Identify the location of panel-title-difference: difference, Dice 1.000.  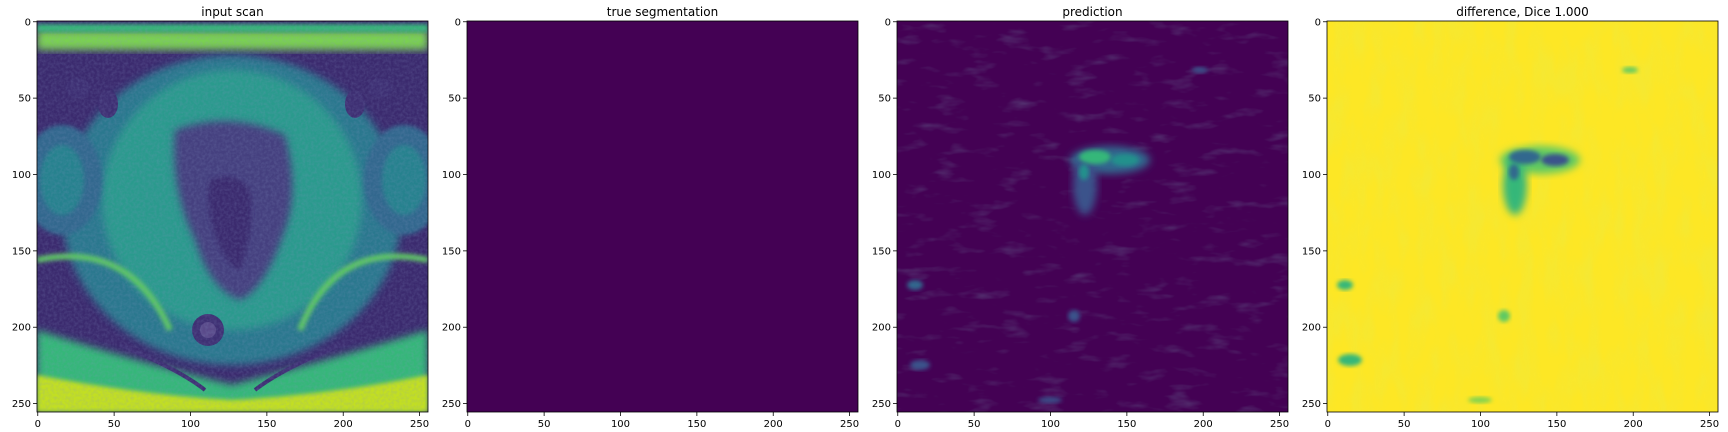
(1522, 12).